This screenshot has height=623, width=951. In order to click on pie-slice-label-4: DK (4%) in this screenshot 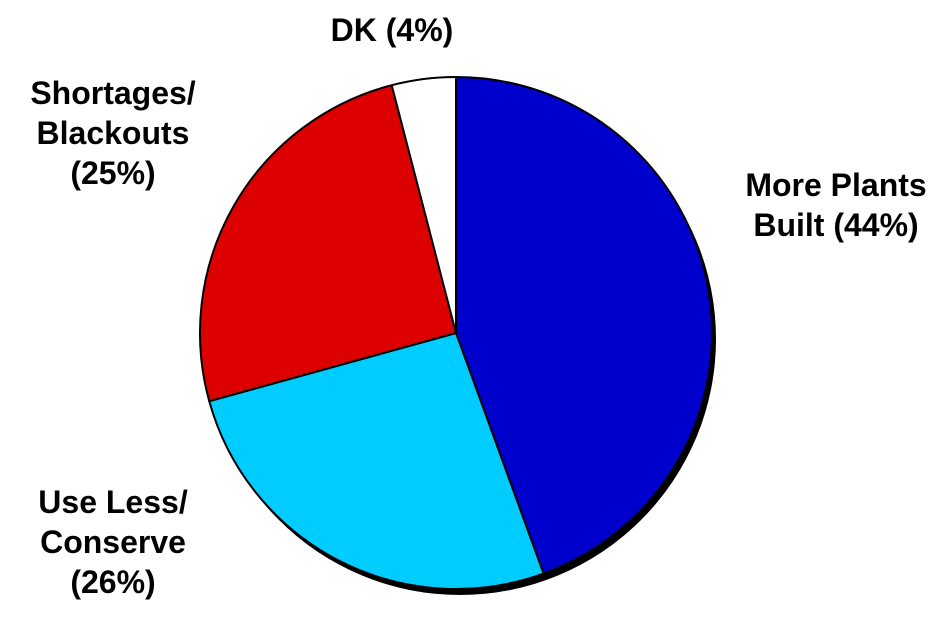, I will do `click(392, 30)`.